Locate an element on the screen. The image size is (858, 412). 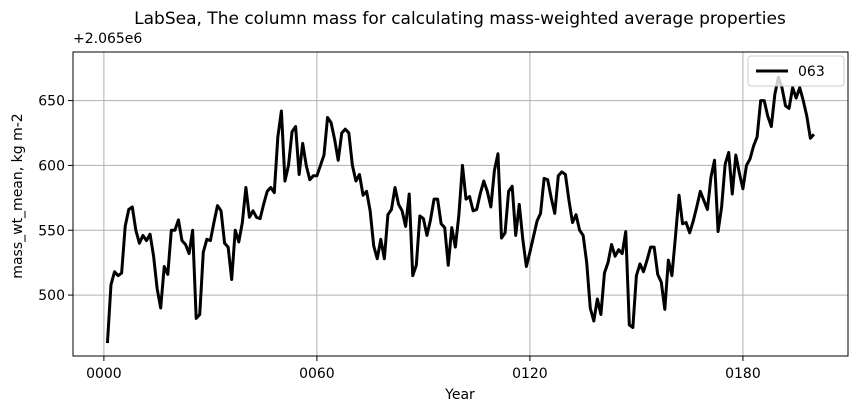
y-tick-label: 550 is located at coordinates (51, 231).